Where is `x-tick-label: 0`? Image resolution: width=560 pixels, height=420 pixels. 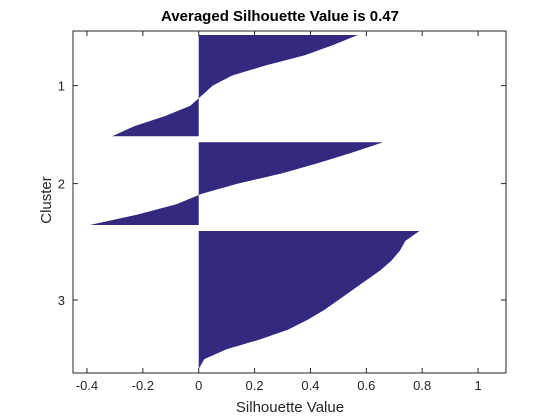 x-tick-label: 0 is located at coordinates (198, 385).